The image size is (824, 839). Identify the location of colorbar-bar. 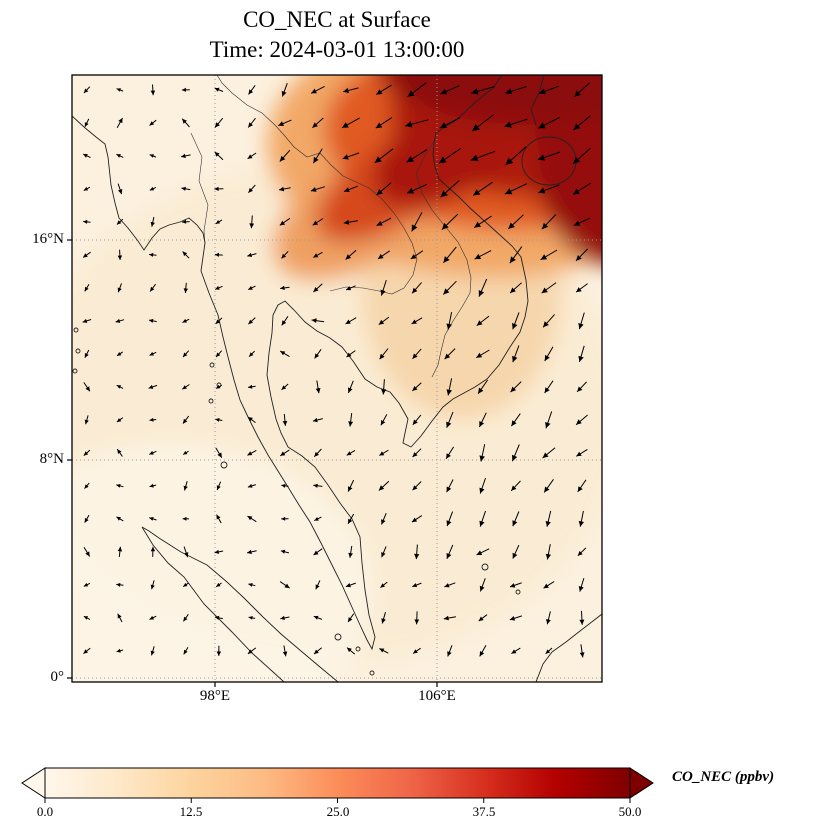
(337, 783).